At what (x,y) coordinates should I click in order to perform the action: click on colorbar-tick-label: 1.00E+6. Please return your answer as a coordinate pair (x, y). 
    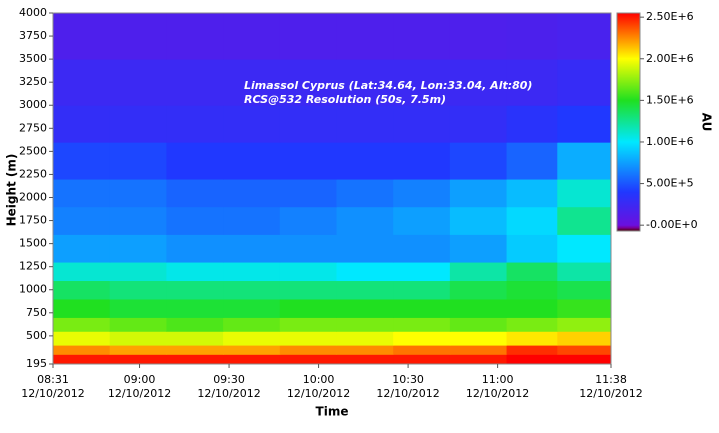
    Looking at the image, I should click on (670, 141).